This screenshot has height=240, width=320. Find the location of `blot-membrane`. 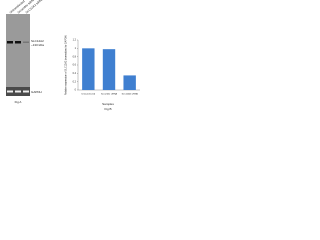

blot-membrane is located at coordinates (18, 55).